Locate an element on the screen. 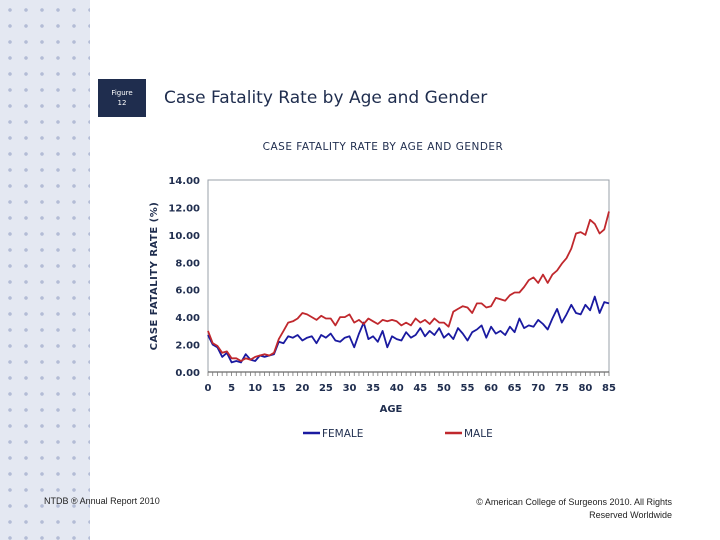 The width and height of the screenshot is (720, 540). x-tick-label: 25 is located at coordinates (326, 388).